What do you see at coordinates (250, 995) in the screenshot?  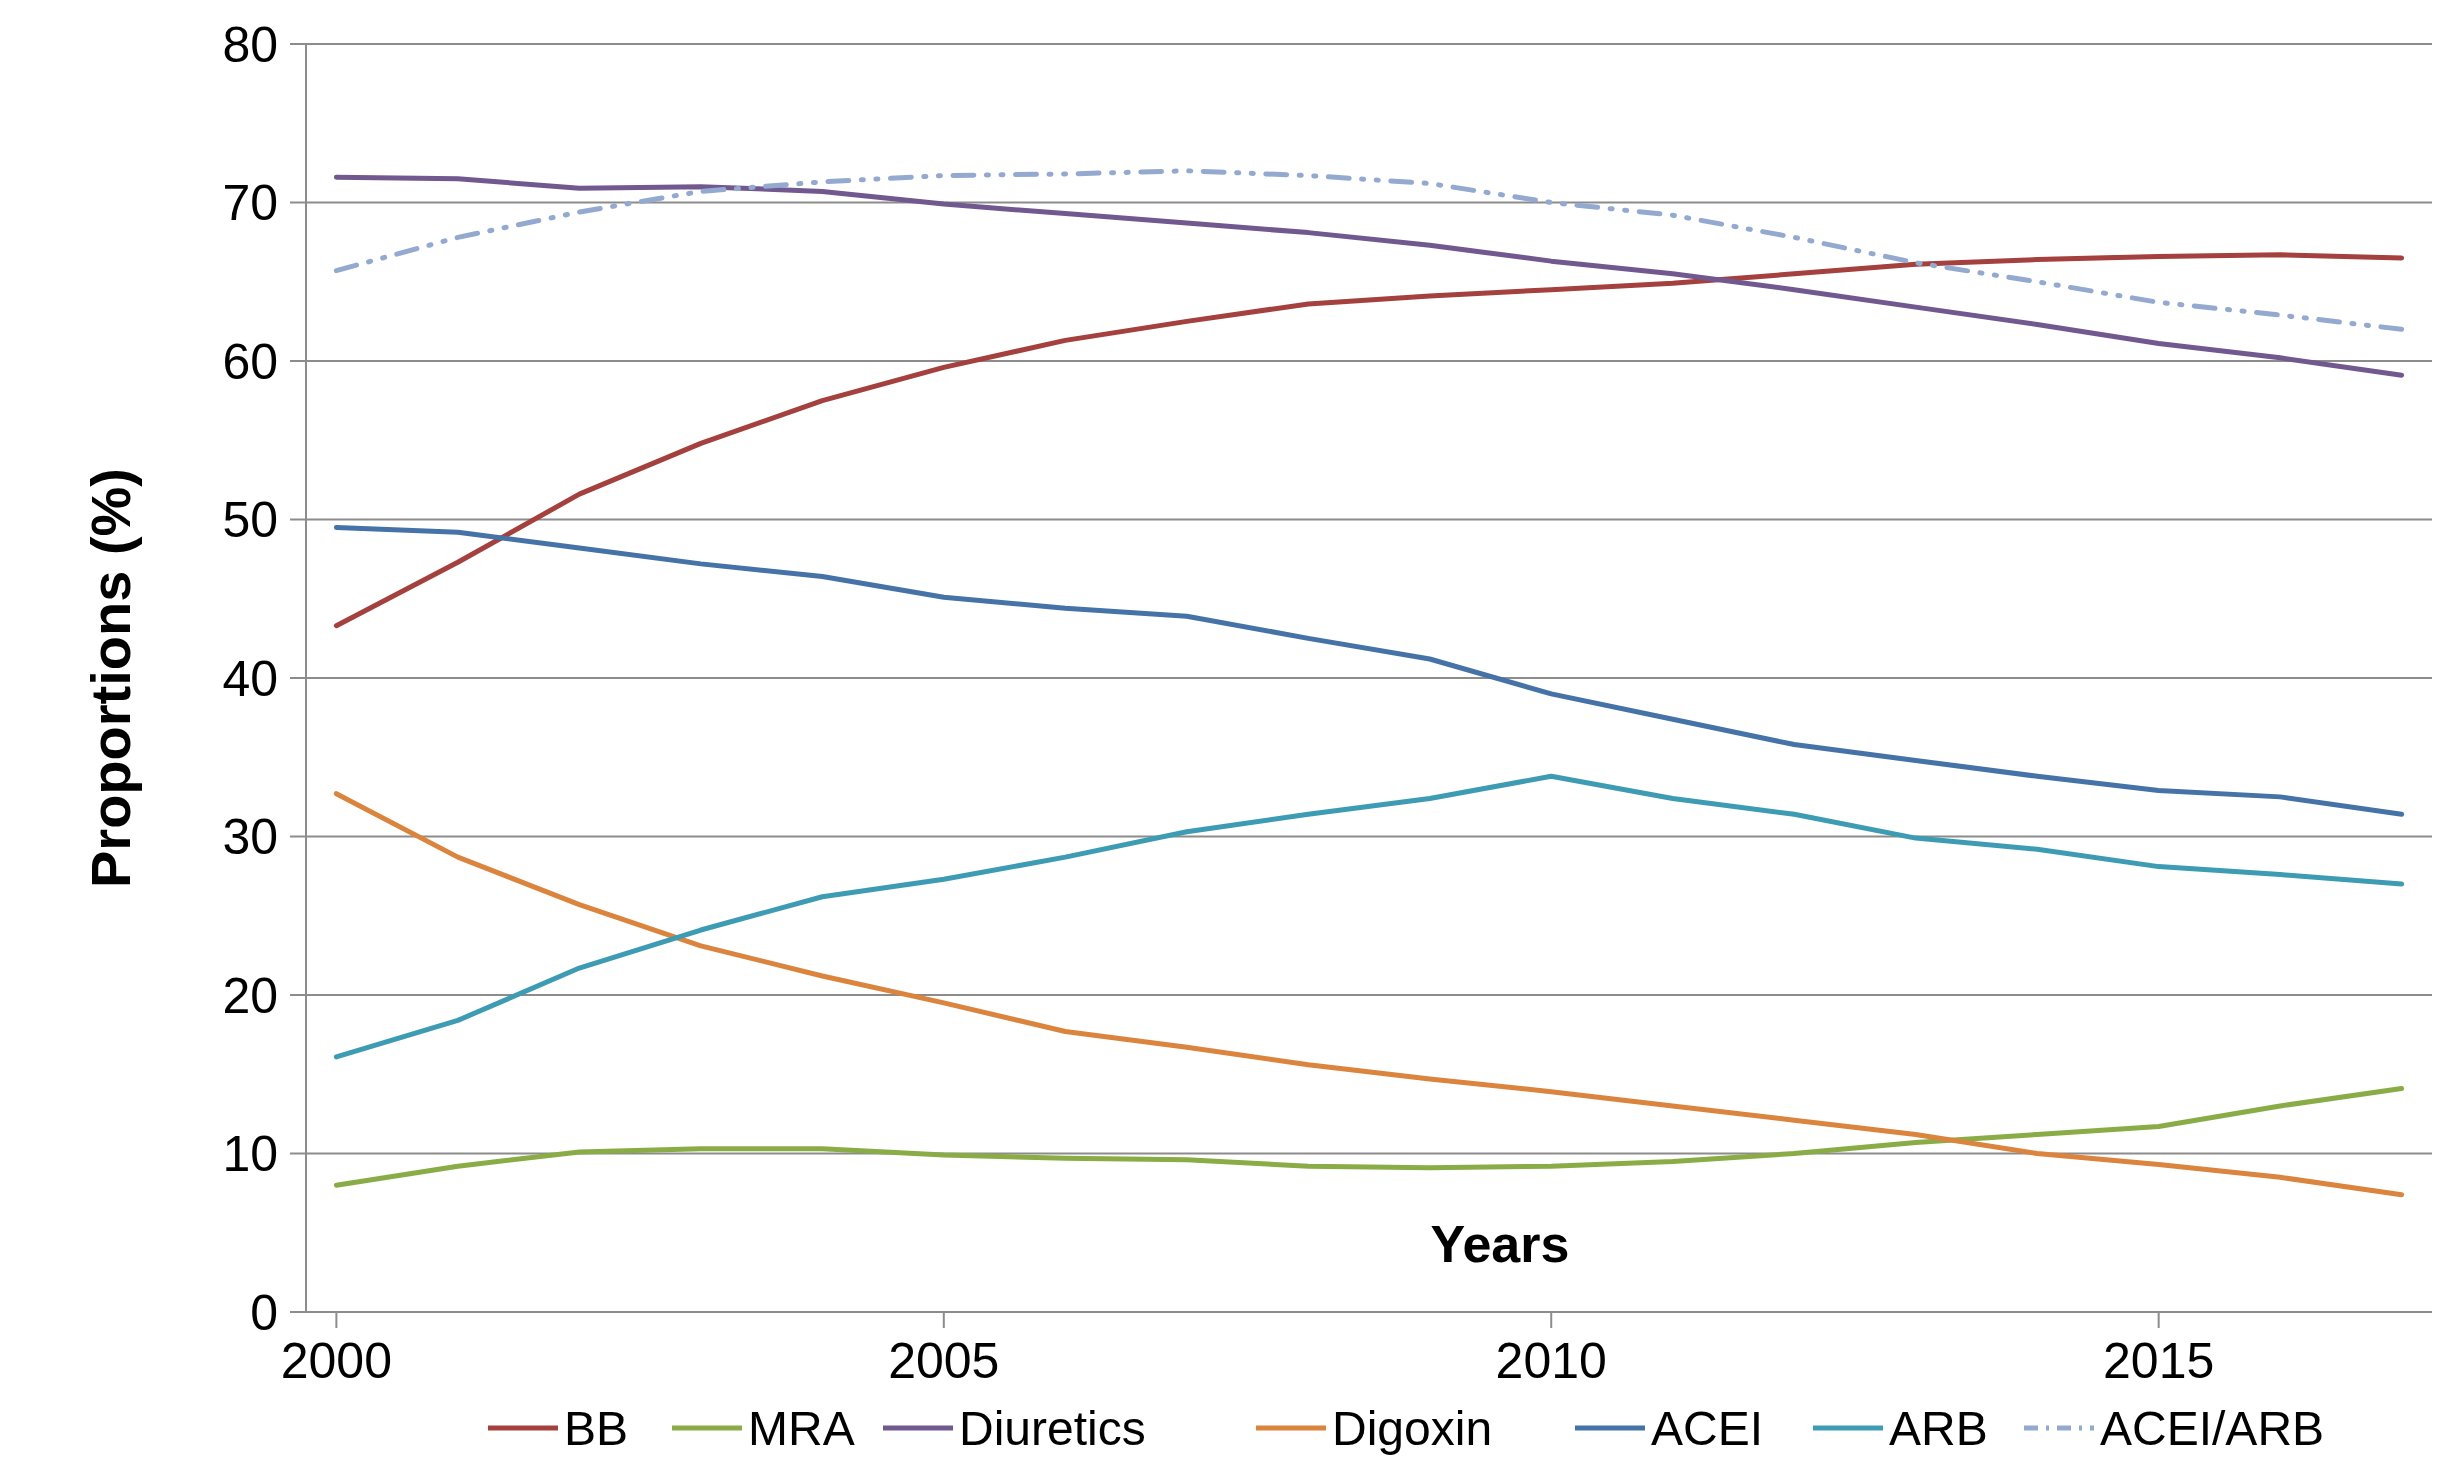 I see `y-tick-label: 20` at bounding box center [250, 995].